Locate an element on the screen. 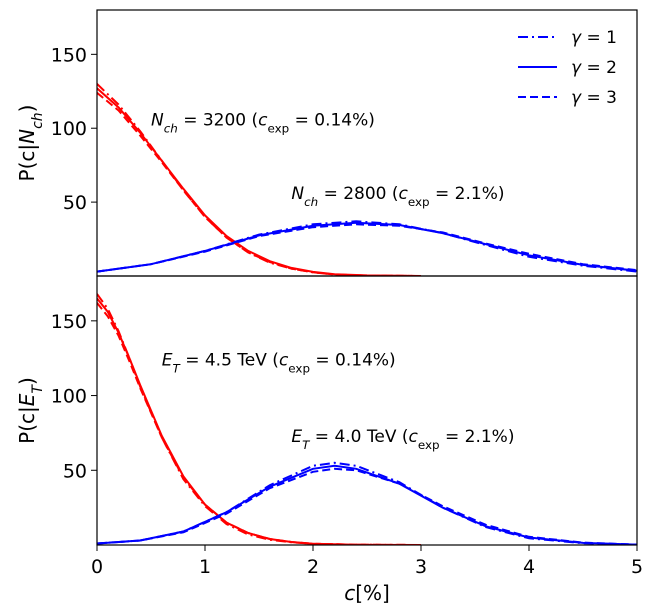 The image size is (652, 606). annotation-1: ET = 4.5 TeV (cexp = 0.14%) is located at coordinates (279, 363).